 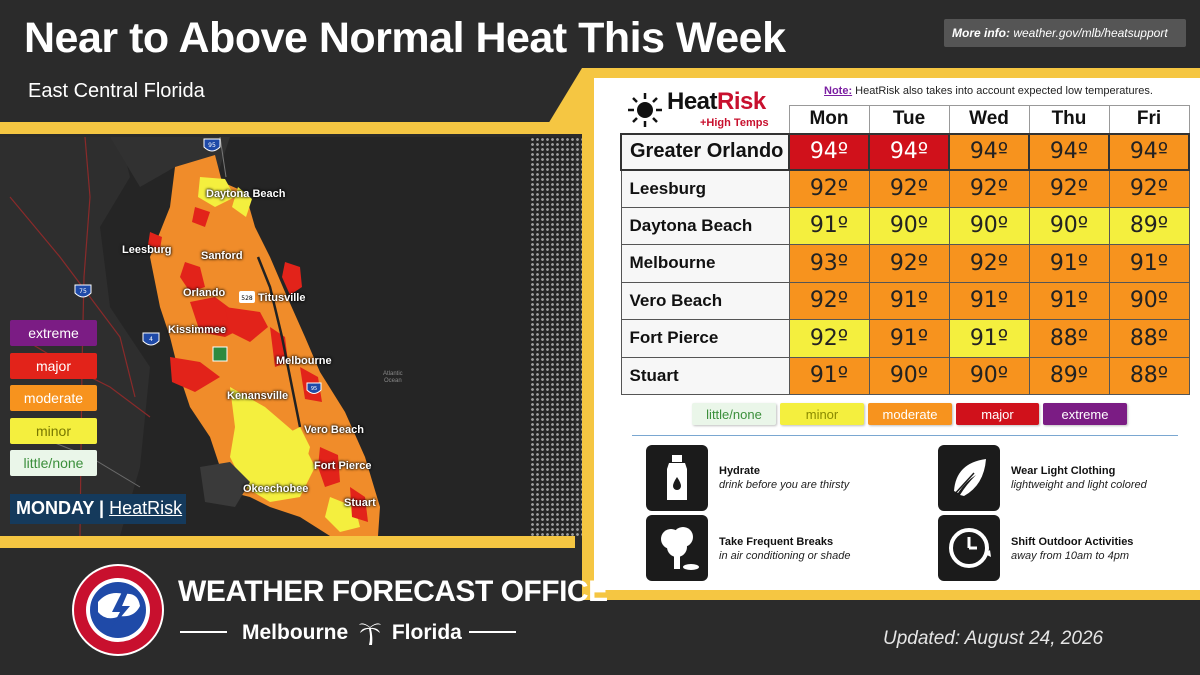 I want to click on row-city: Vero Beach, so click(x=705, y=300).